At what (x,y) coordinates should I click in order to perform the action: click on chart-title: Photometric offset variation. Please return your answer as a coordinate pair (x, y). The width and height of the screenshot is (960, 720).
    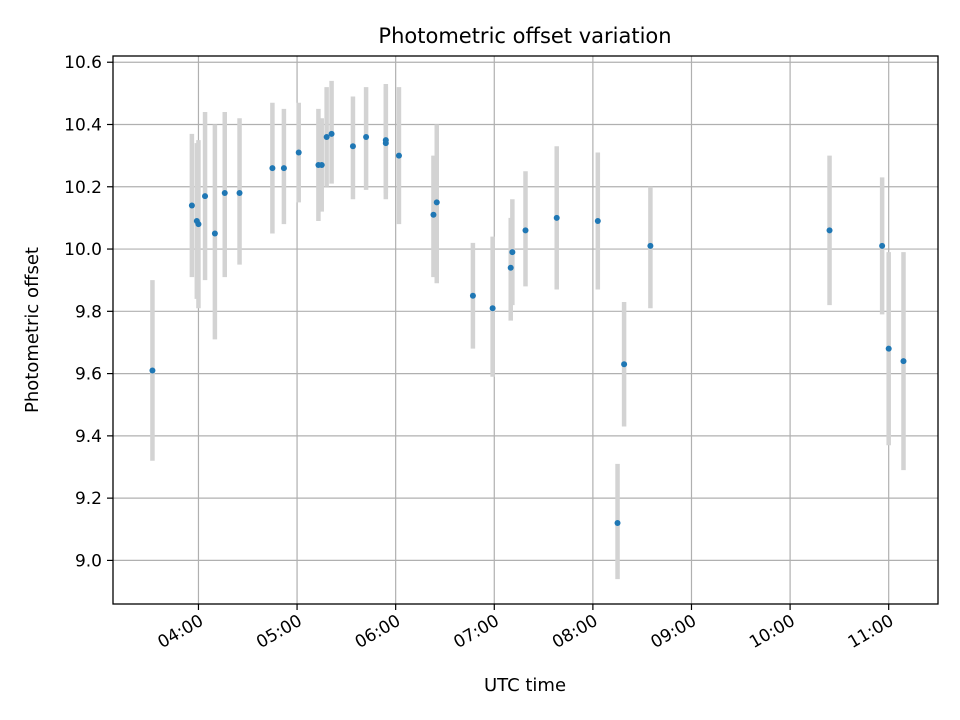
    Looking at the image, I should click on (524, 36).